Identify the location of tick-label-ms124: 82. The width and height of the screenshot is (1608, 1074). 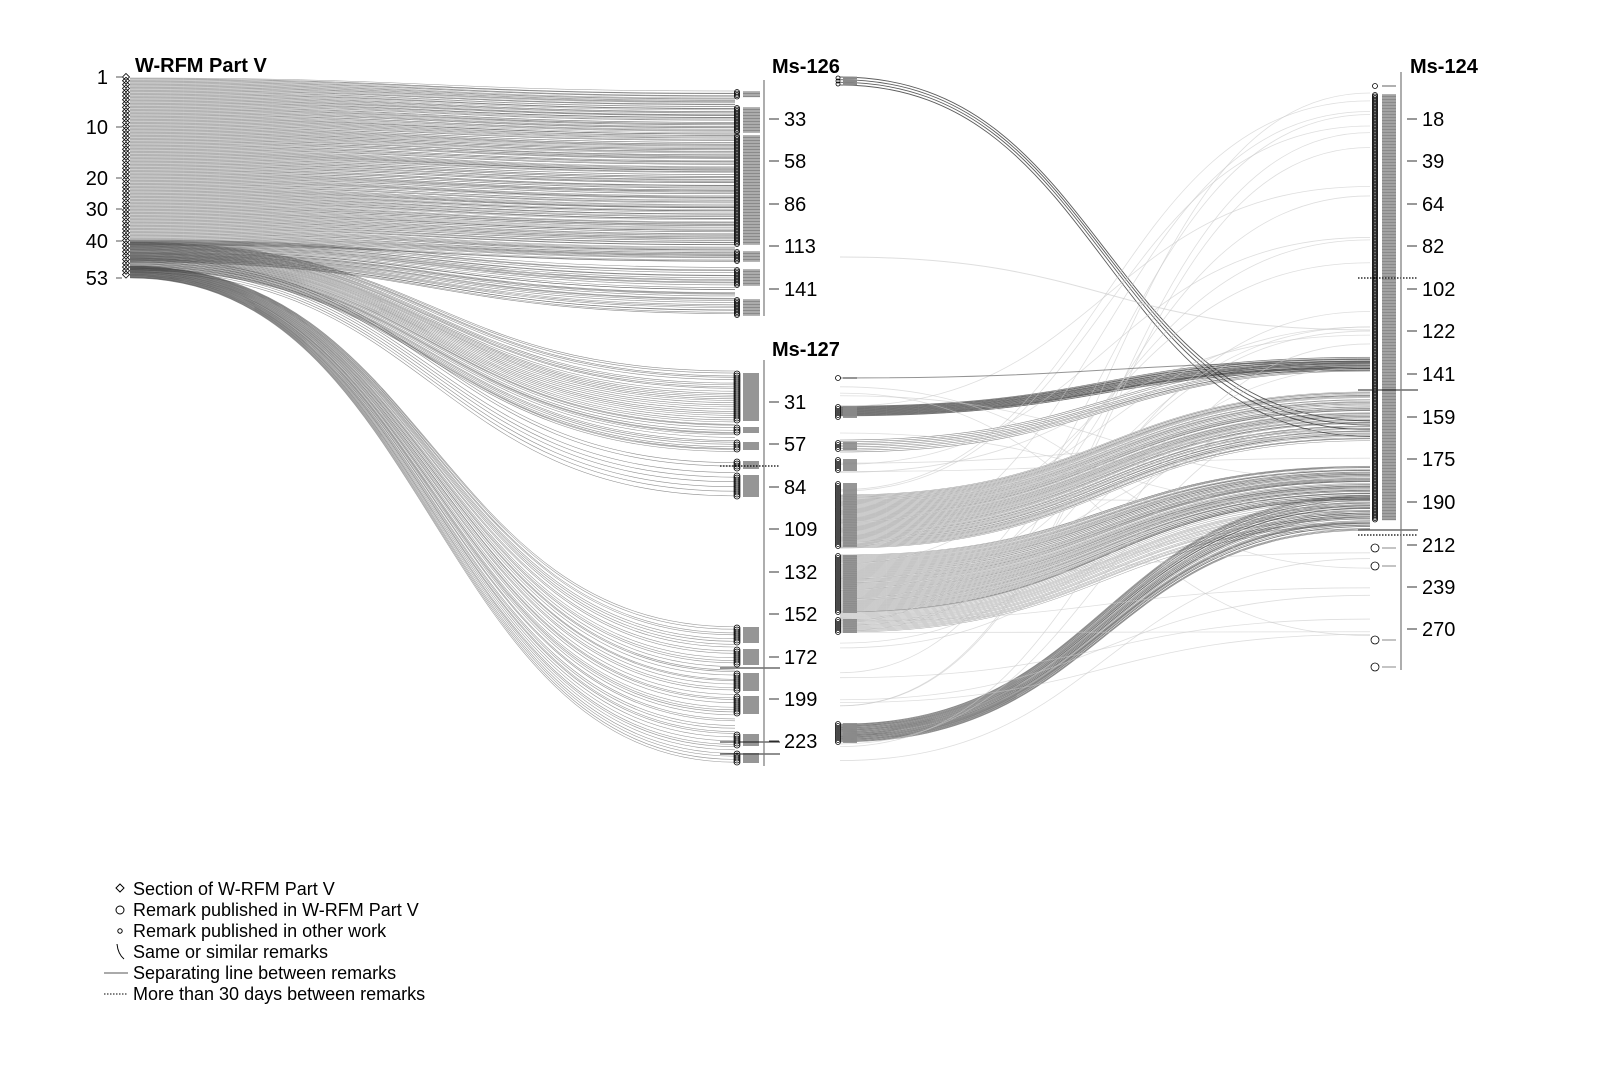
(1433, 247).